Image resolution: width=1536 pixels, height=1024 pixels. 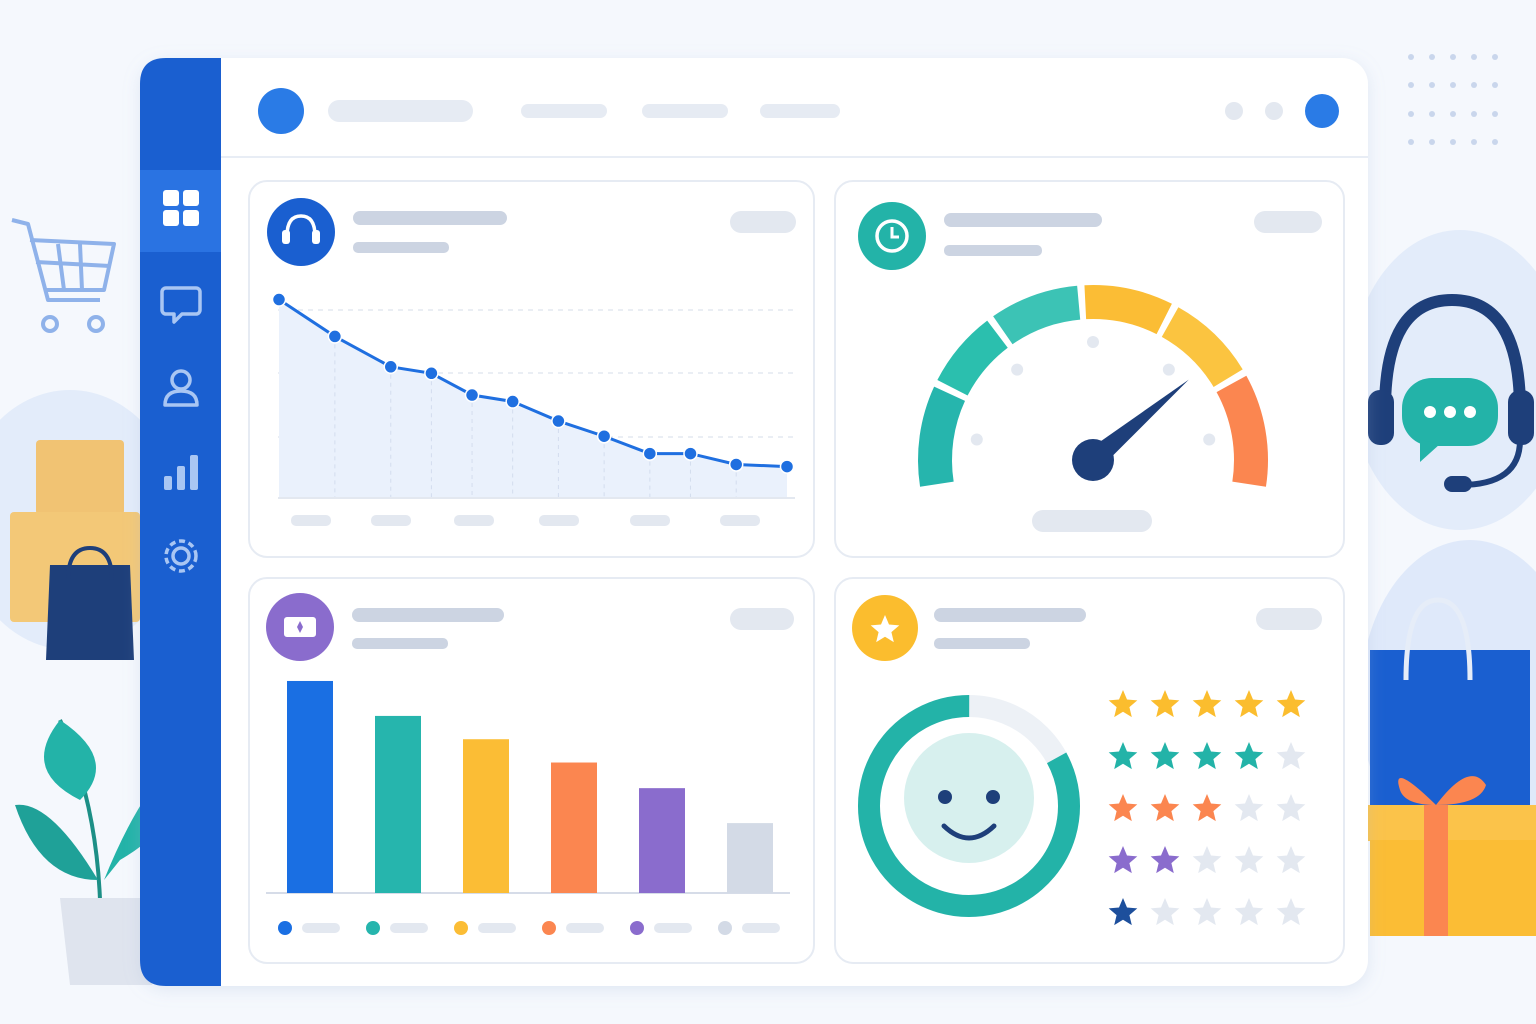 I want to click on sidebar-active, so click(x=180, y=211).